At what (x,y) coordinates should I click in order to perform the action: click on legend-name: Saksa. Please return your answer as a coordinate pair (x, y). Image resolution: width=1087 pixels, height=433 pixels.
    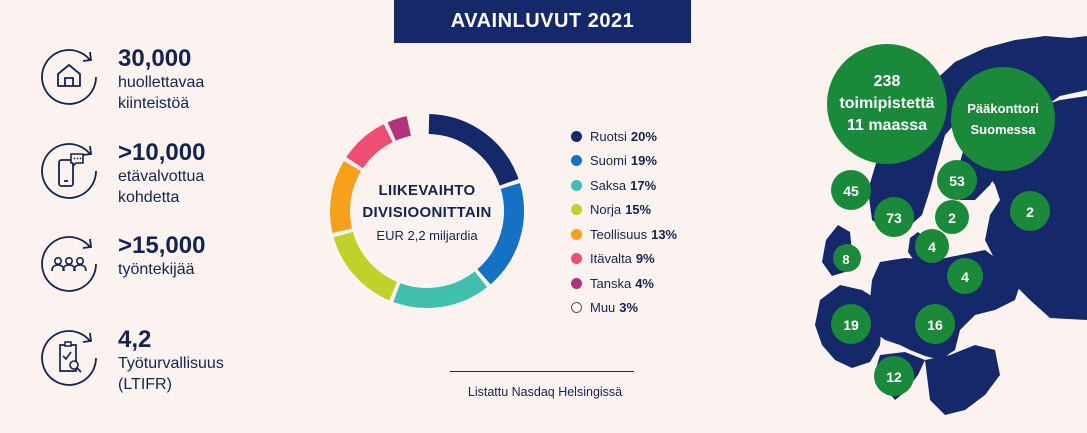
    Looking at the image, I should click on (608, 185).